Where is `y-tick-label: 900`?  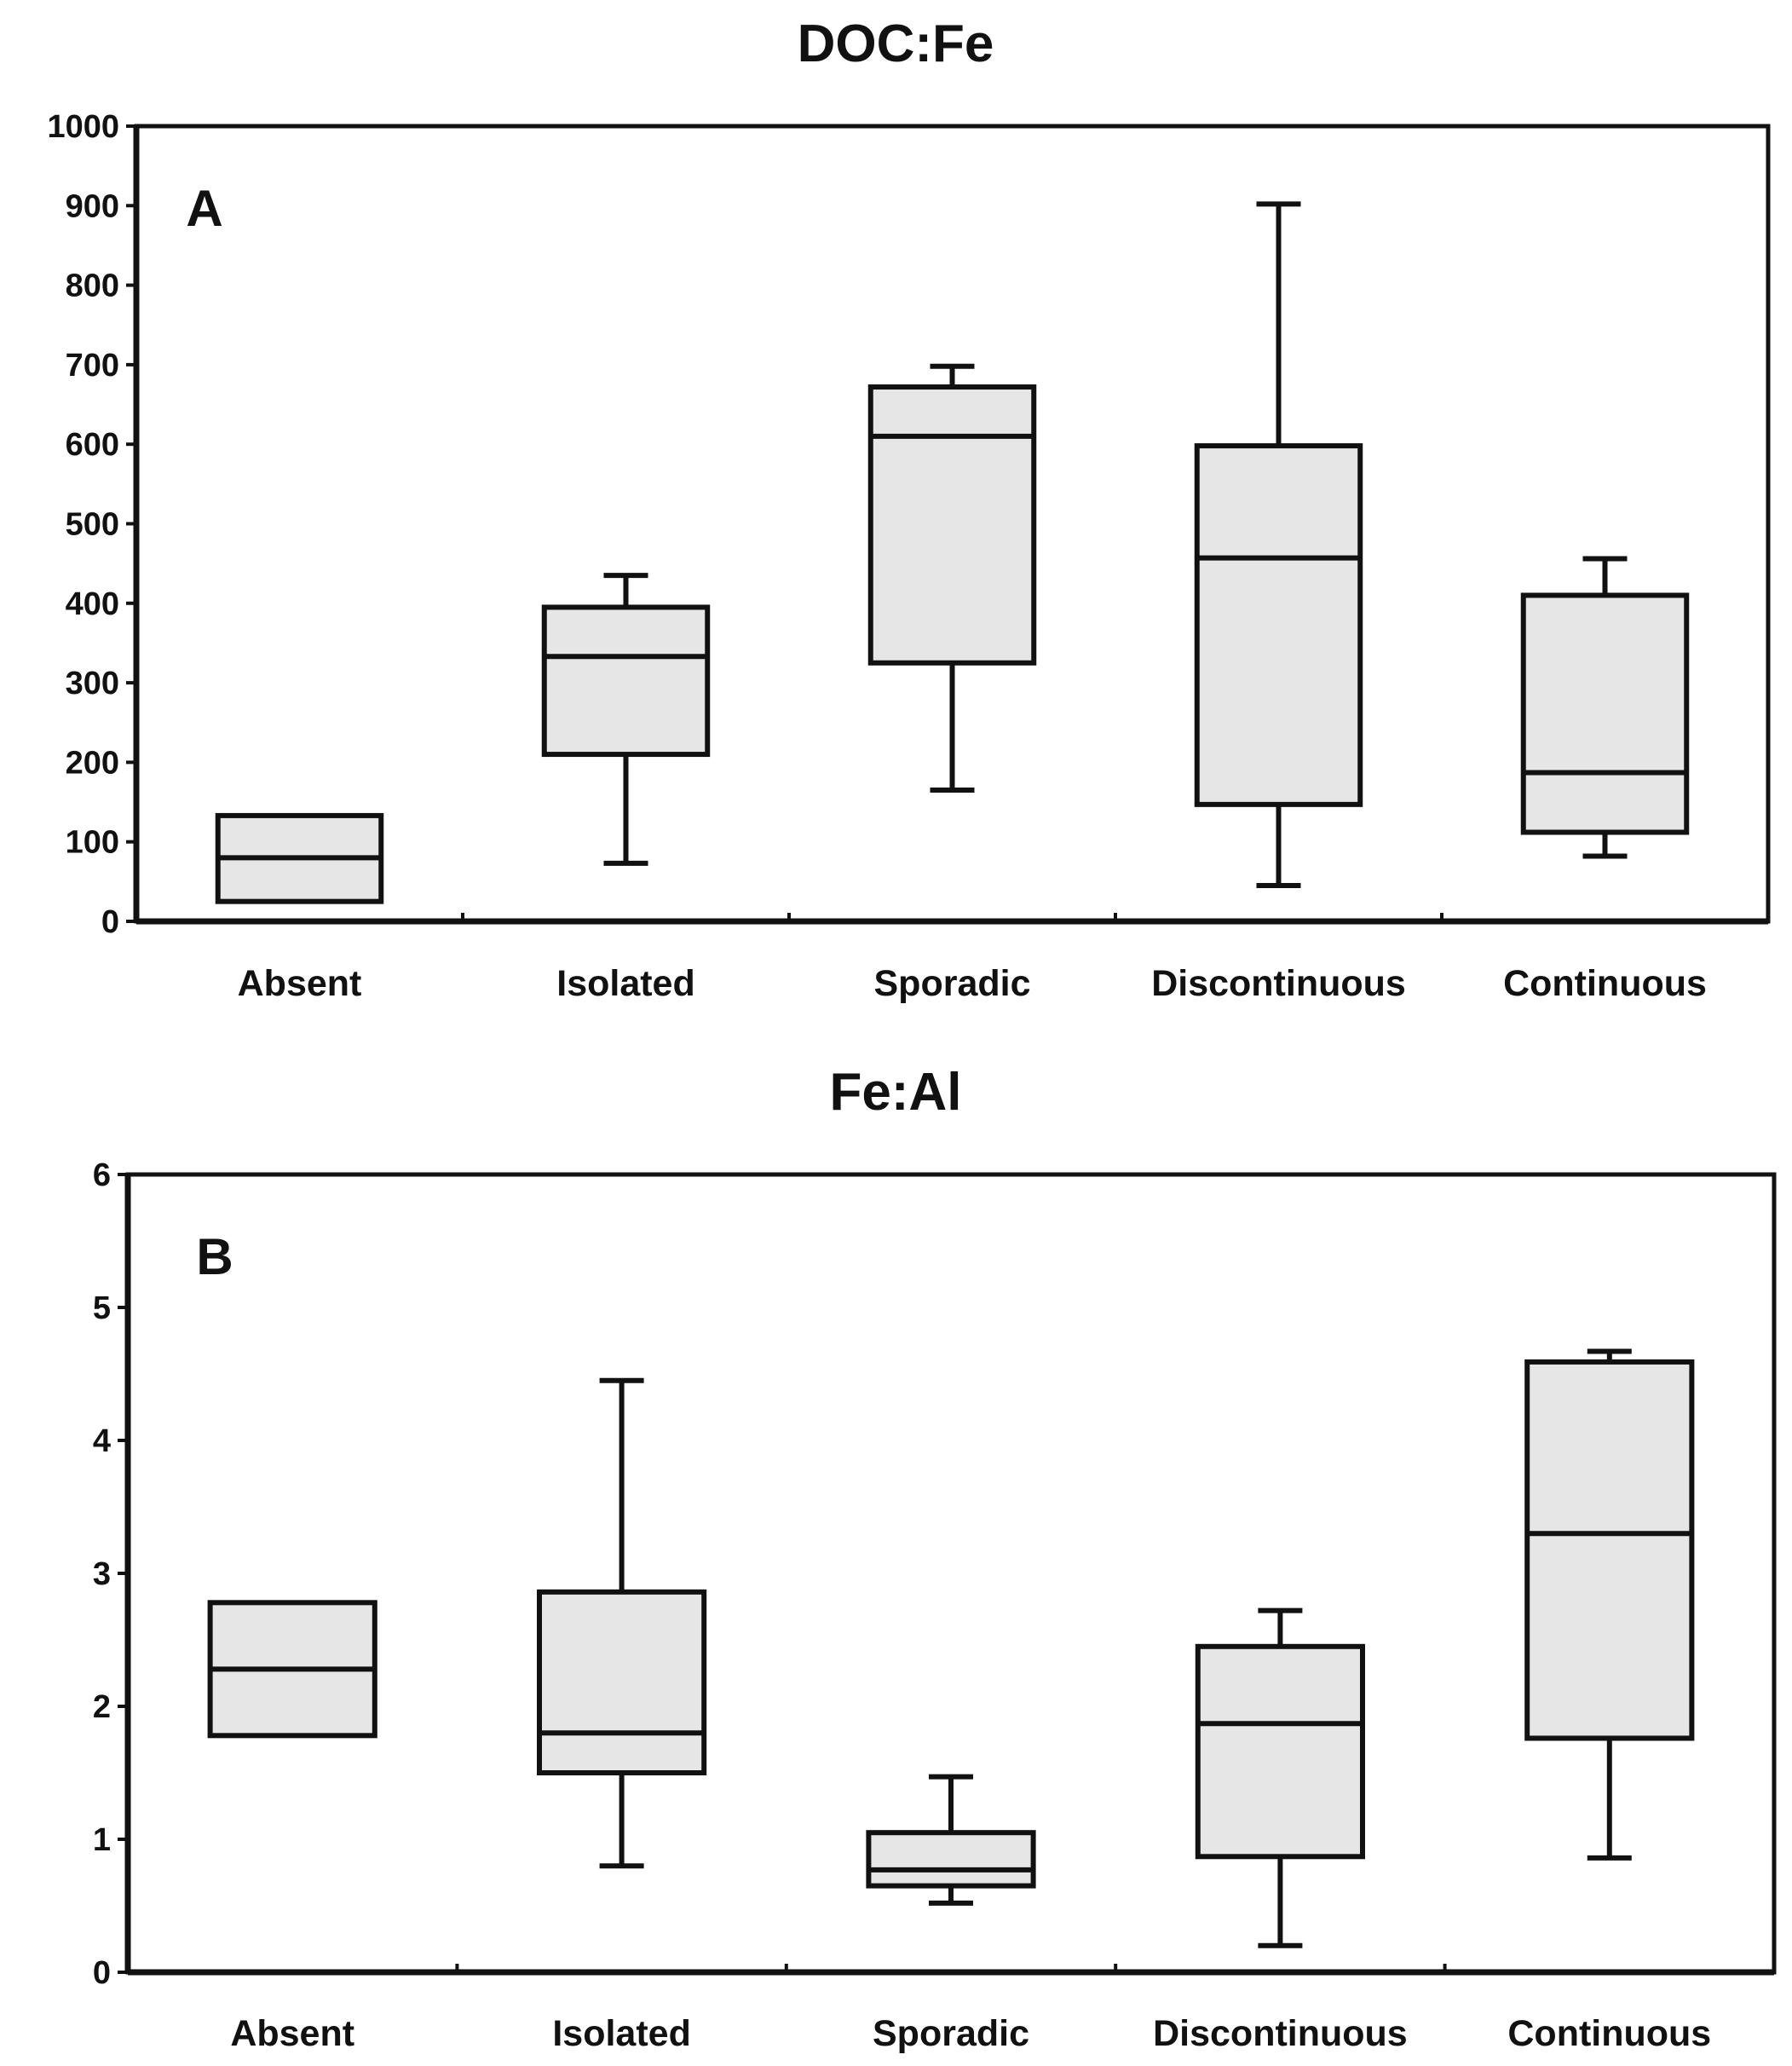 y-tick-label: 900 is located at coordinates (93, 206).